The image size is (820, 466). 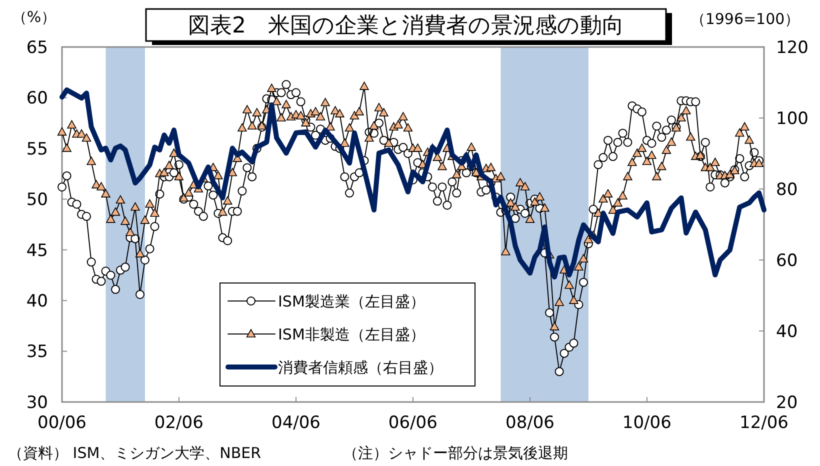 What do you see at coordinates (413, 423) in the screenshot?
I see `x-tick-label: 06/06` at bounding box center [413, 423].